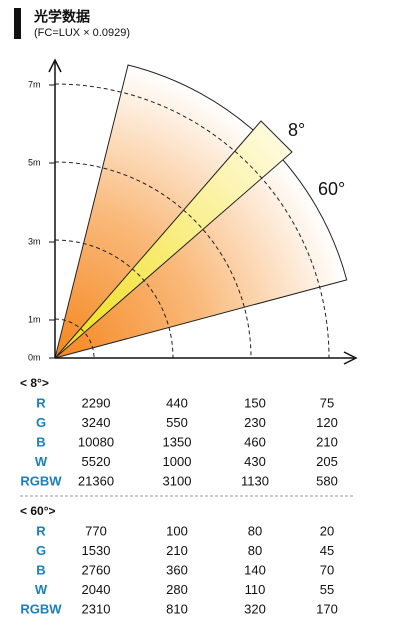 This screenshot has height=621, width=407. What do you see at coordinates (55, 65) in the screenshot?
I see `y-arrow` at bounding box center [55, 65].